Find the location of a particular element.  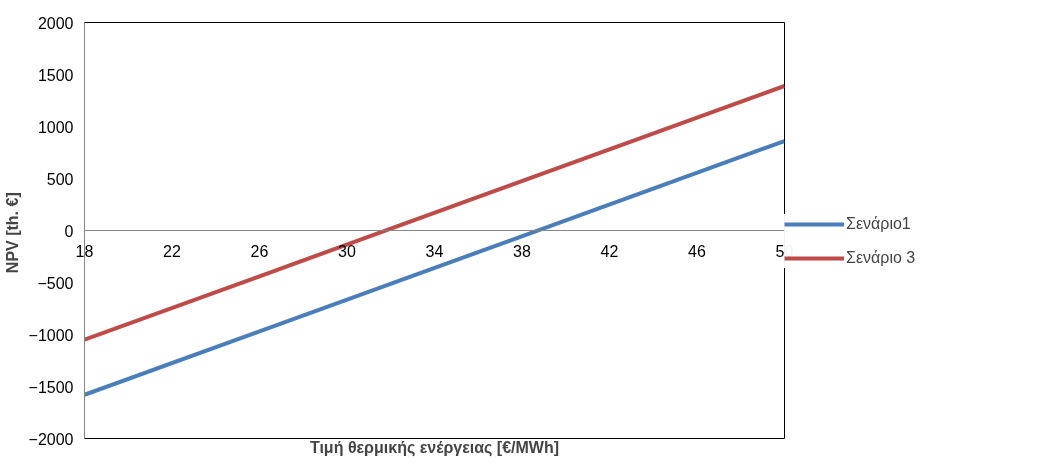

legend-label: Σενάριο 3 is located at coordinates (881, 258).